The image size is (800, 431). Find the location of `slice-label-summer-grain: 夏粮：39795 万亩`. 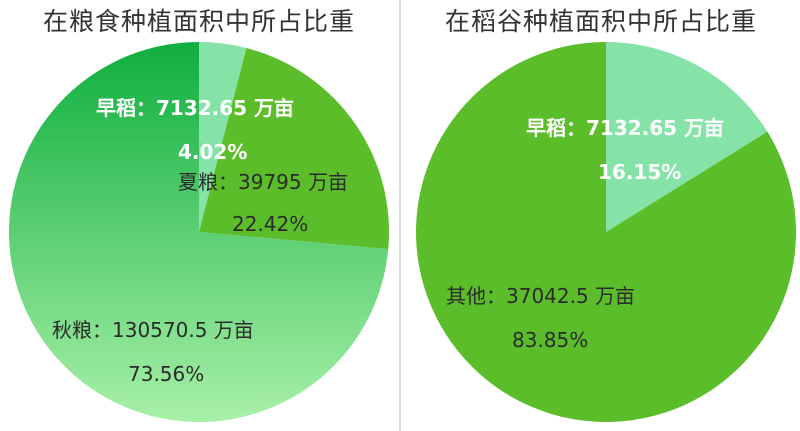

slice-label-summer-grain: 夏粮：39795 万亩 is located at coordinates (263, 182).